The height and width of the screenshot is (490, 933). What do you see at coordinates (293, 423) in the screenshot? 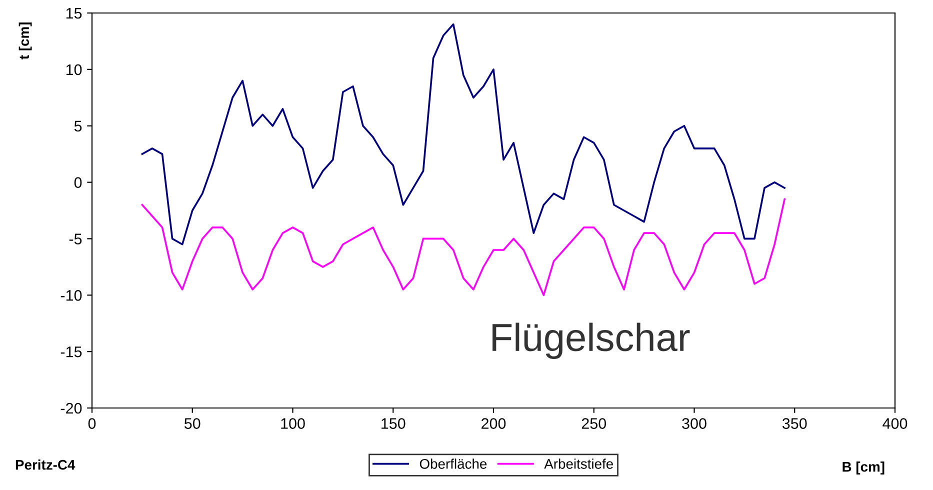
I see `x-tick-label: 100` at bounding box center [293, 423].